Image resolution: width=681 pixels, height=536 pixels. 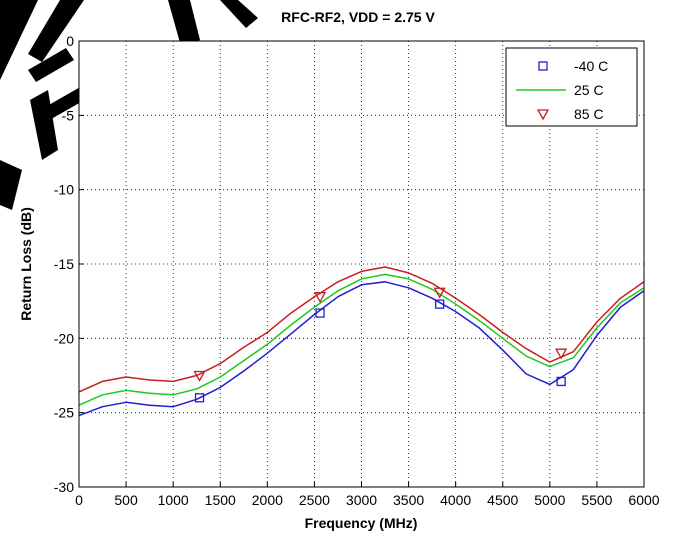 What do you see at coordinates (173, 500) in the screenshot?
I see `x-tick-label: 1000` at bounding box center [173, 500].